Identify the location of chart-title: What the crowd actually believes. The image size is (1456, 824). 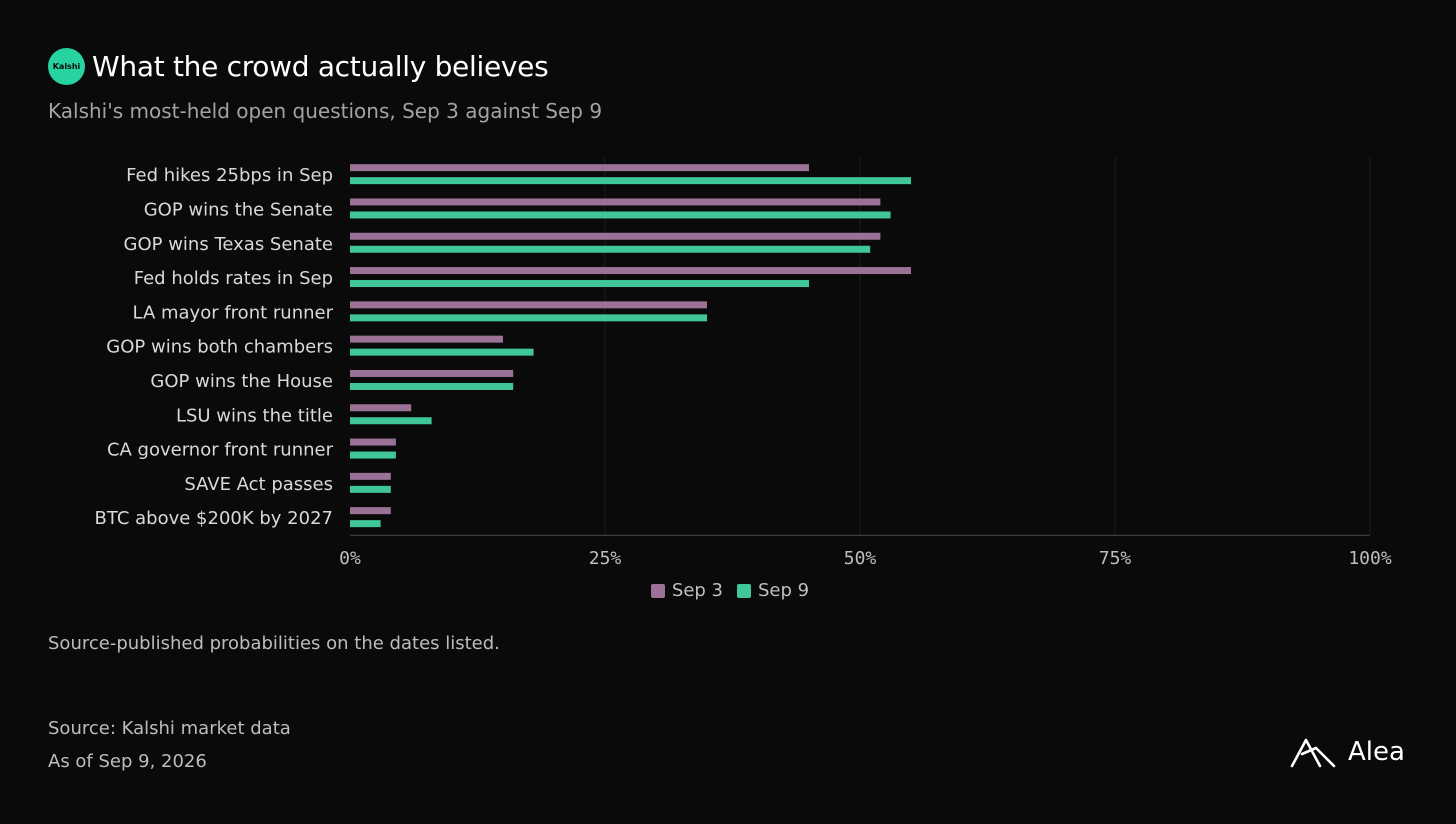
(320, 66).